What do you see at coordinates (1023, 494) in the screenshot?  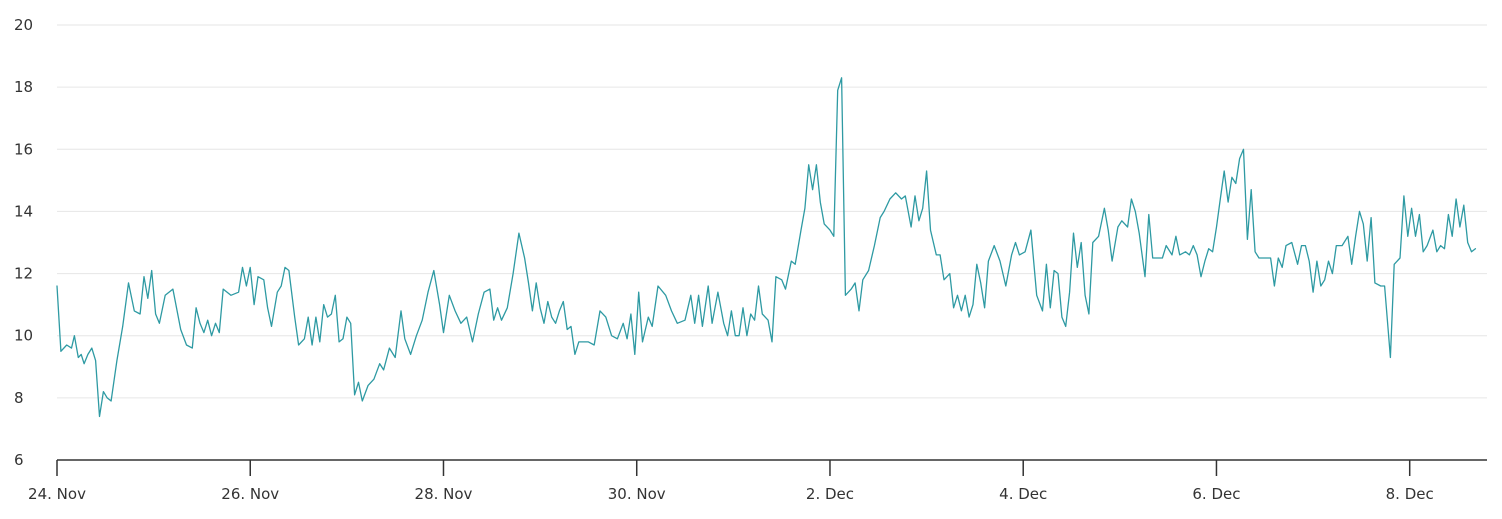 I see `x-tick-label-5: 4. Dec` at bounding box center [1023, 494].